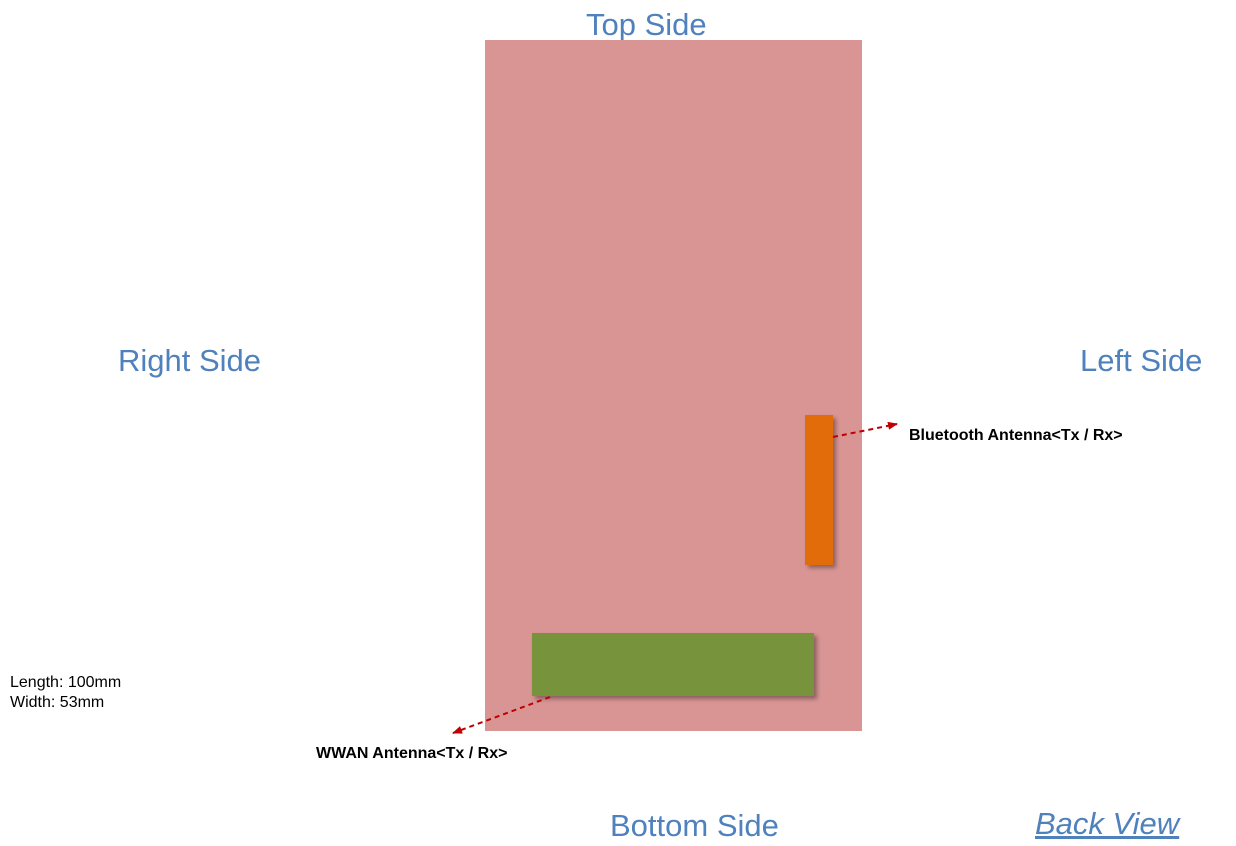 This screenshot has width=1236, height=846. Describe the element at coordinates (1107, 823) in the screenshot. I see `back-view-link: Back View` at that location.